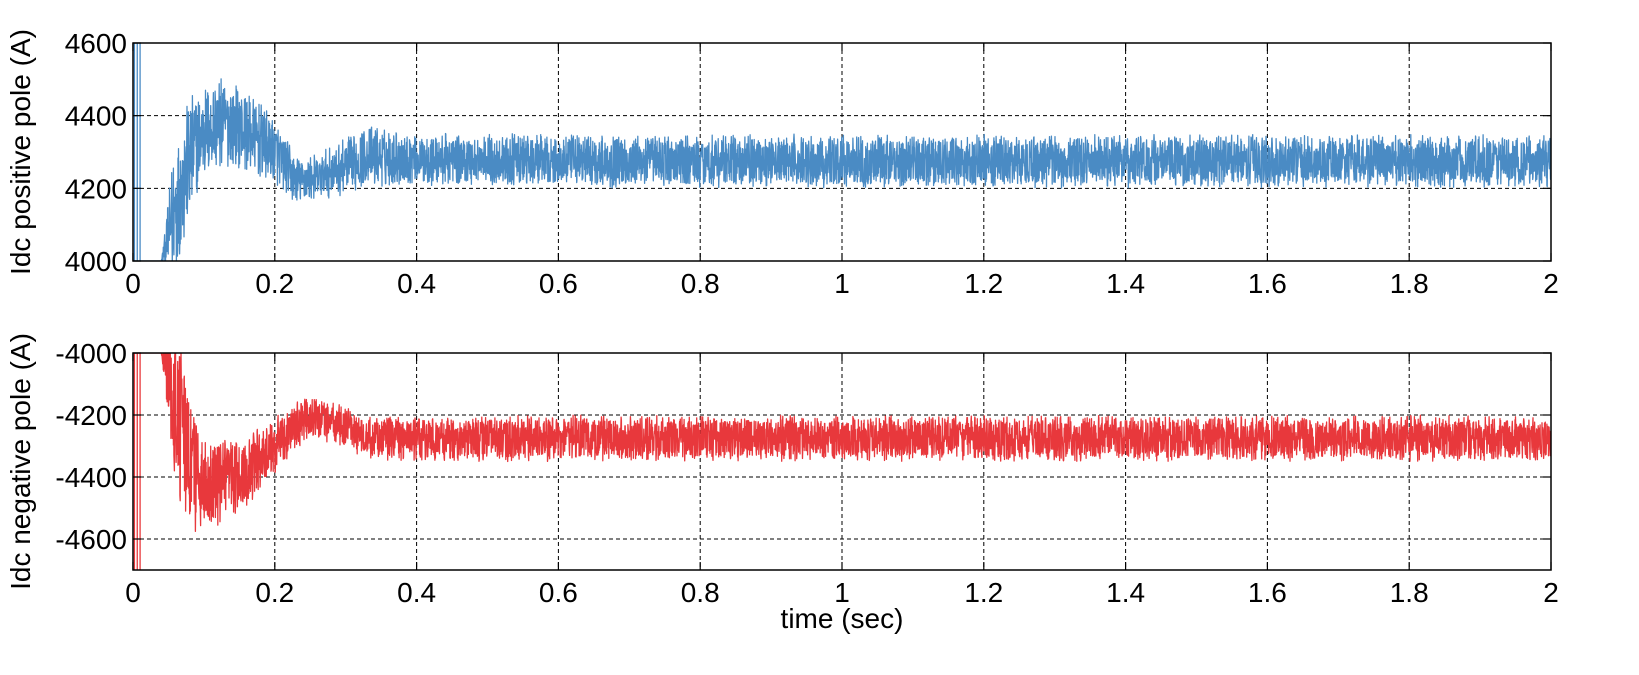  I want to click on negative-pole-ytick-label: -4600, so click(91, 539).